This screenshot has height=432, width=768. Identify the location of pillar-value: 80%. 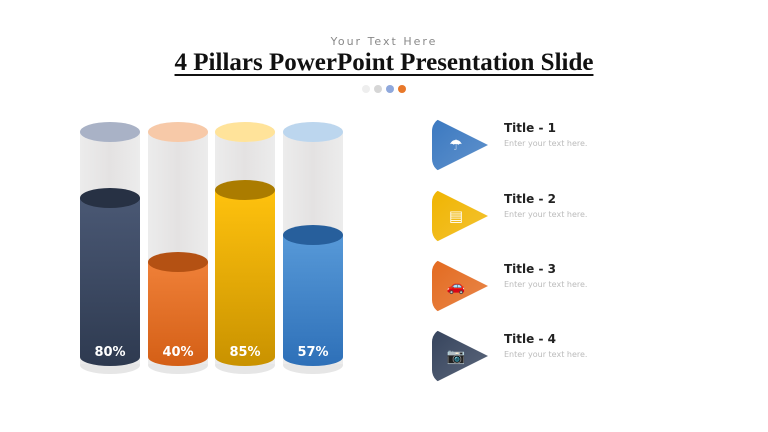
(110, 352).